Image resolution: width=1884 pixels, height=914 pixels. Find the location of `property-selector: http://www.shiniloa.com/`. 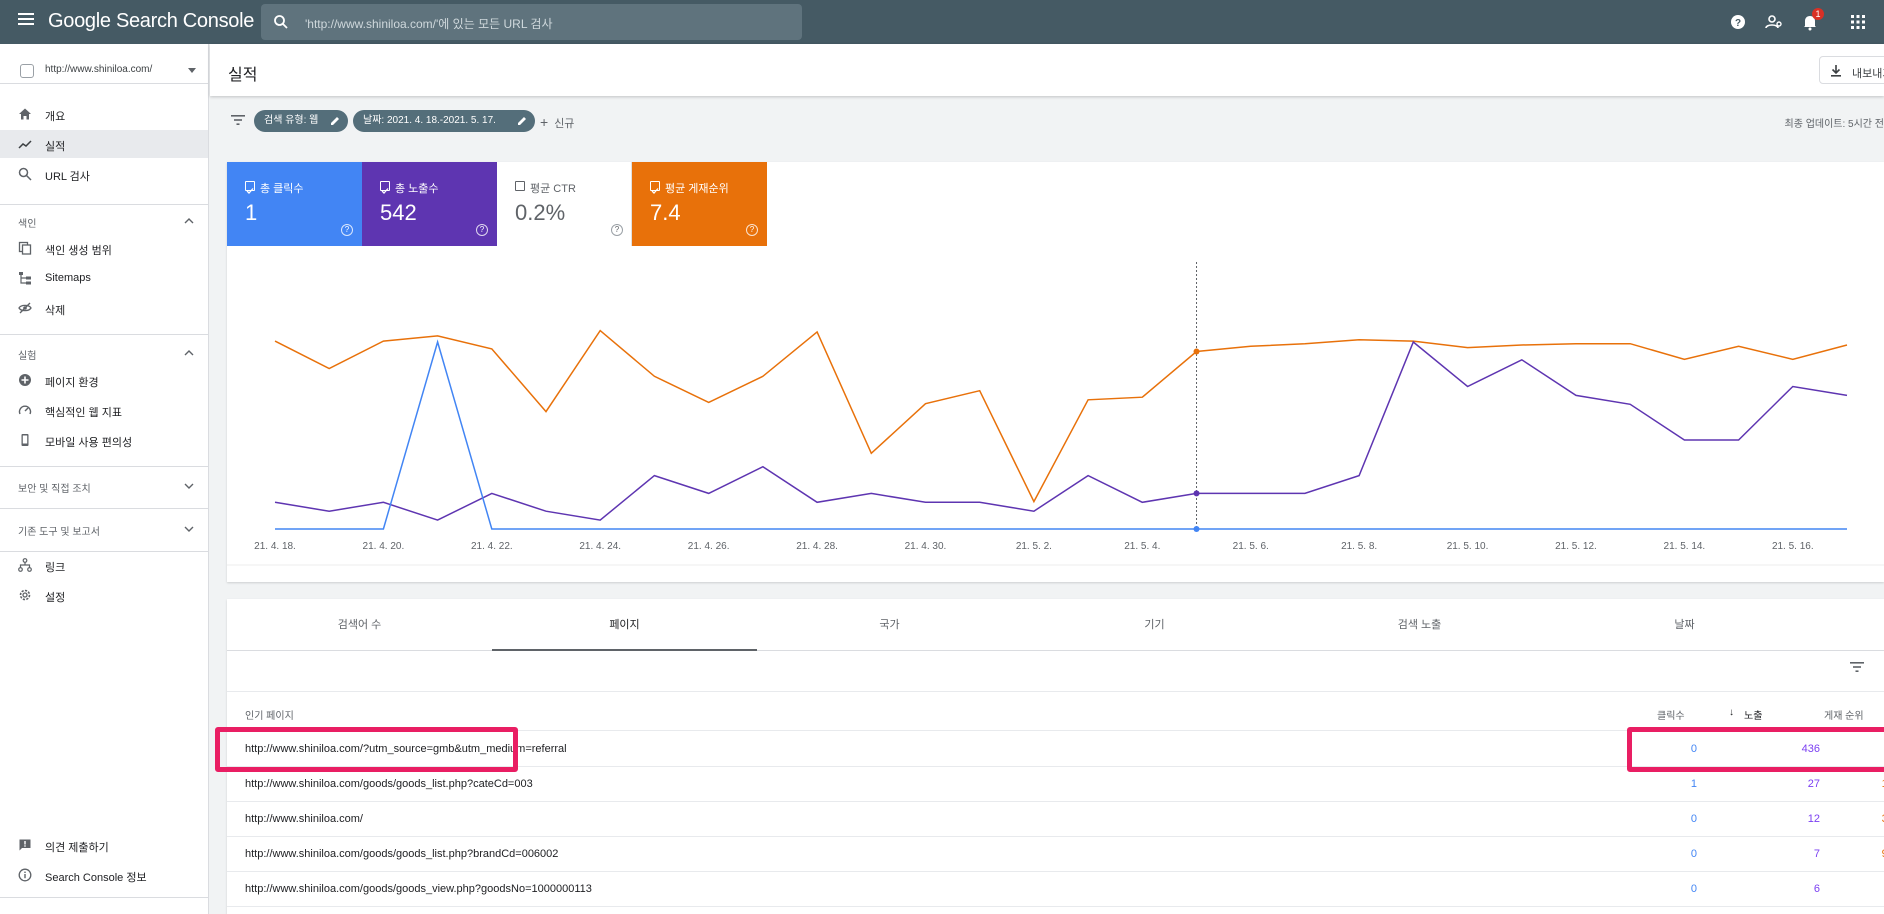

property-selector: http://www.shiniloa.com/ is located at coordinates (104, 64).